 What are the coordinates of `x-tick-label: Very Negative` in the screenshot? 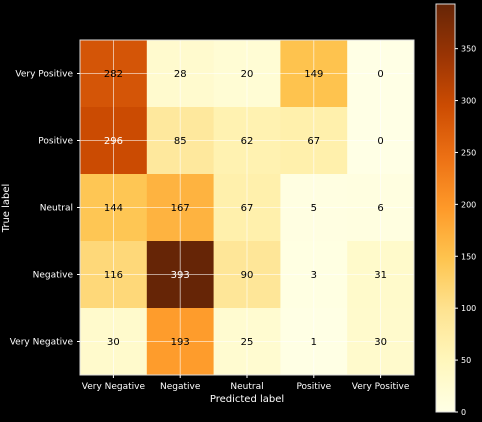 It's located at (114, 387).